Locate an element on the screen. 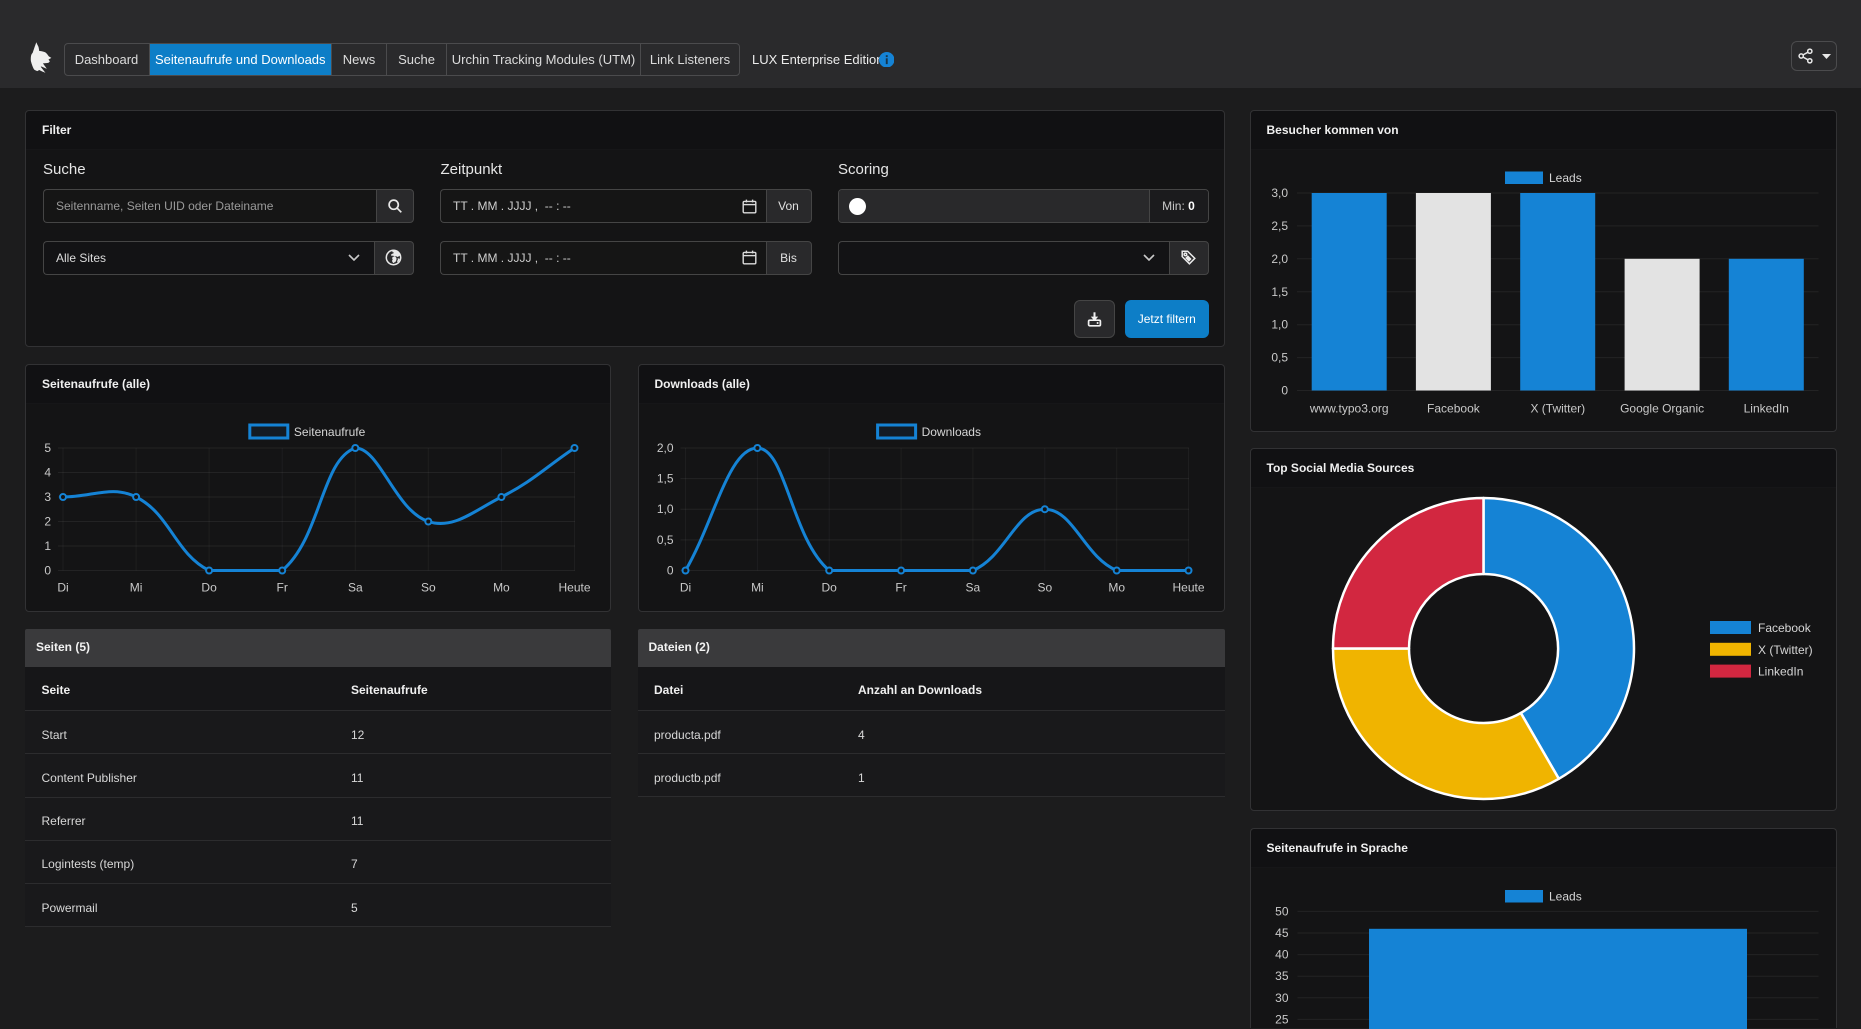 This screenshot has height=1029, width=1861. svg-text: 45 is located at coordinates (1282, 933).